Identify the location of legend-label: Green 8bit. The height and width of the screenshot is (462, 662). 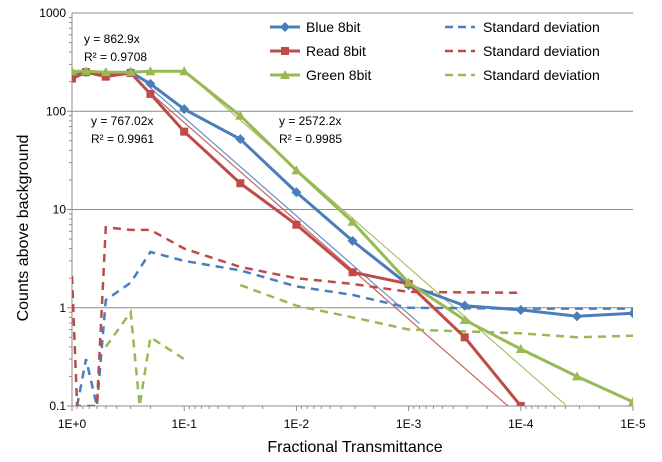
(338, 75).